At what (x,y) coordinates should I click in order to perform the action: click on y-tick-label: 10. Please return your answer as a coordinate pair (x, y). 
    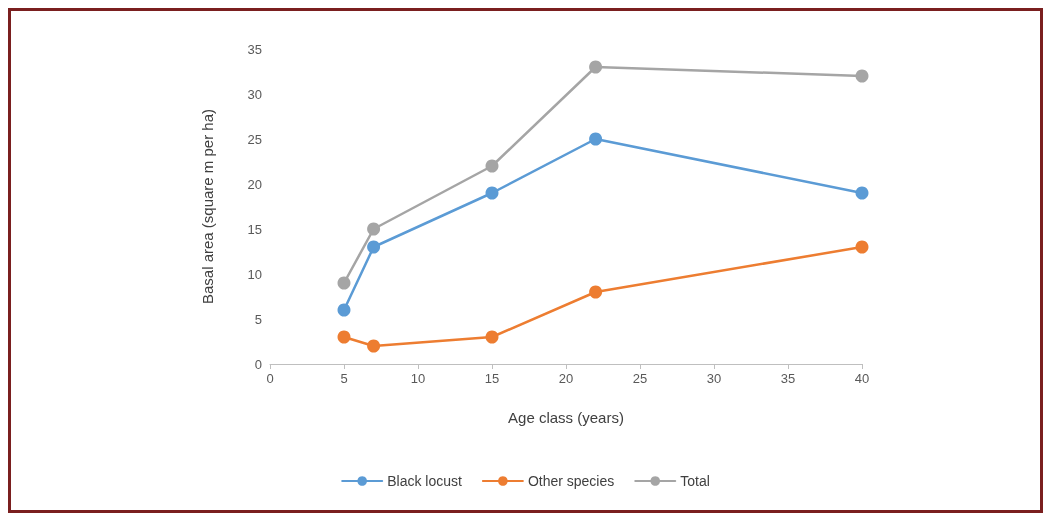
    Looking at the image, I should click on (254, 274).